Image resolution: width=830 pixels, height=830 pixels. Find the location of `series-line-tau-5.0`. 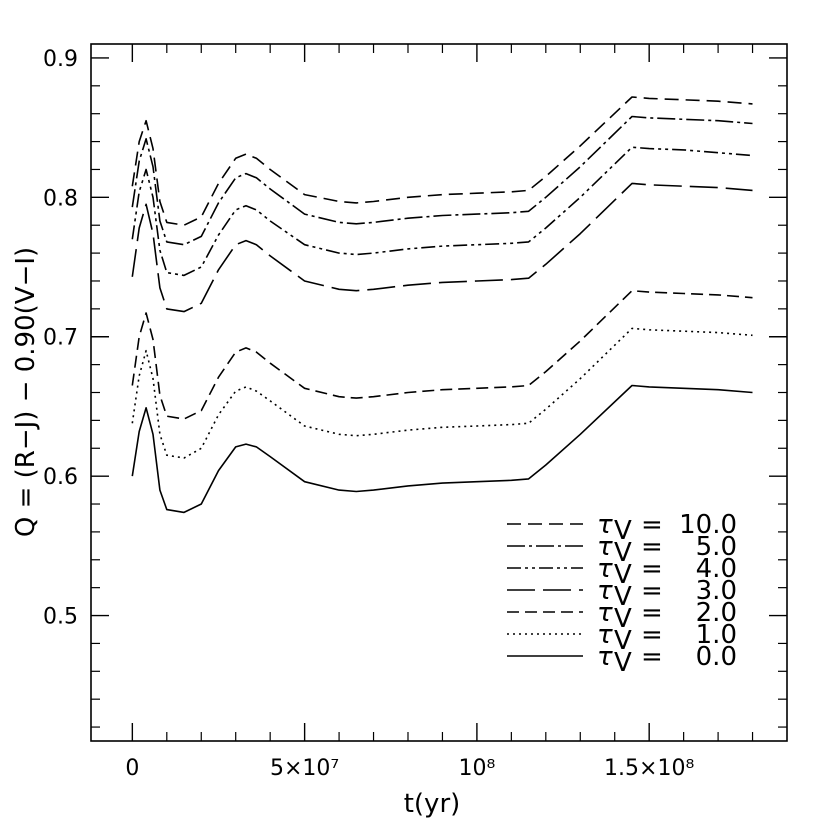

series-line-tau-5.0 is located at coordinates (442, 180).